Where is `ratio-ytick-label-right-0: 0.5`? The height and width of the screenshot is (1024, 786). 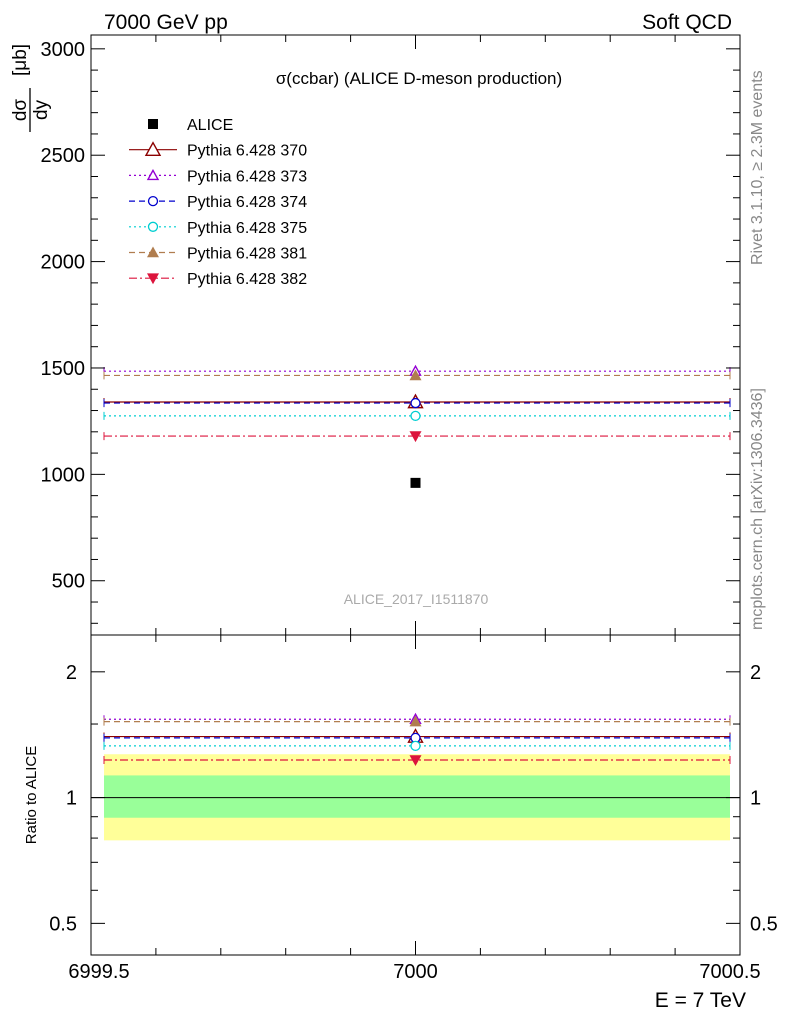 ratio-ytick-label-right-0: 0.5 is located at coordinates (764, 924).